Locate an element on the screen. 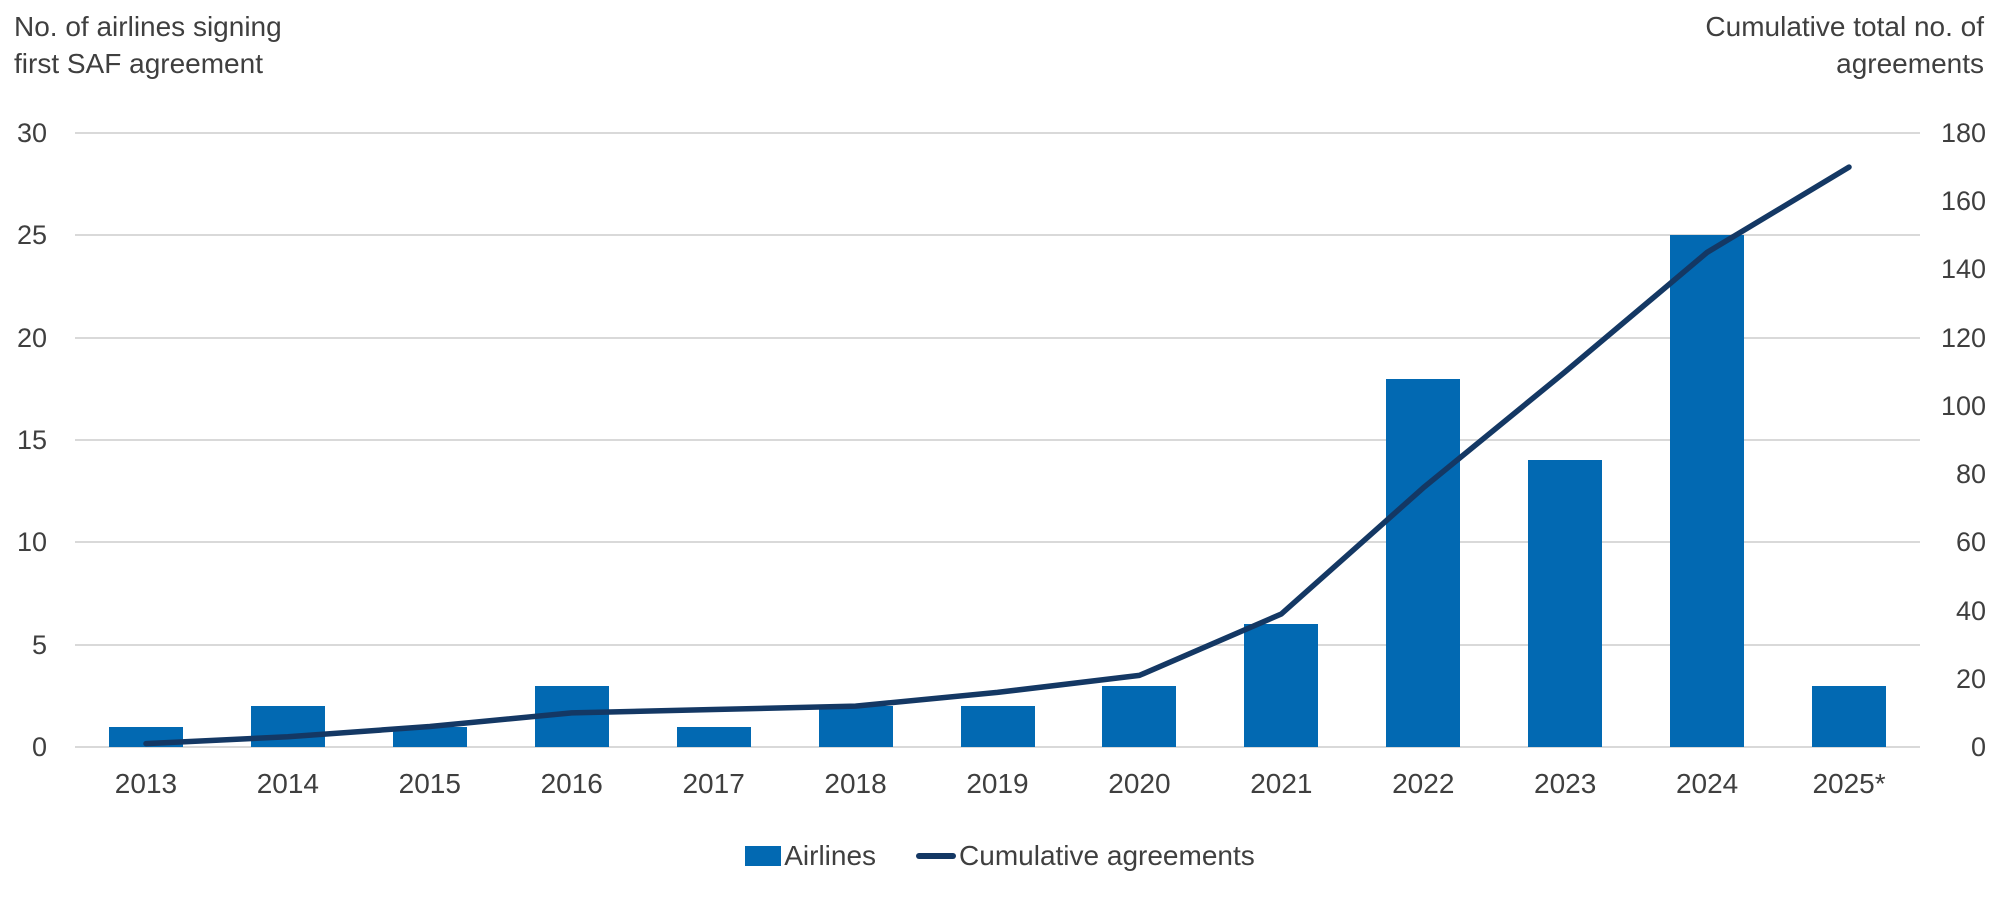 The image size is (2000, 898). legend-cumulative-label: Cumulative agreements is located at coordinates (1107, 855).